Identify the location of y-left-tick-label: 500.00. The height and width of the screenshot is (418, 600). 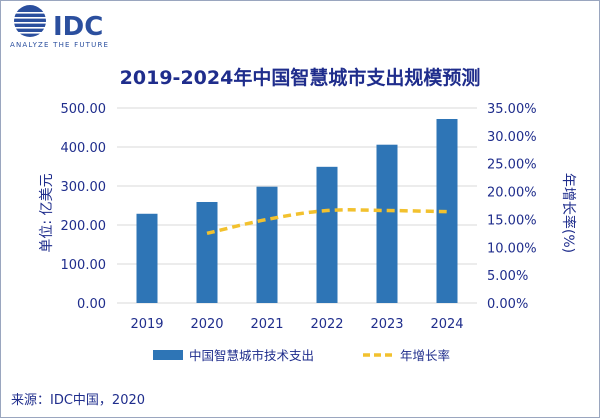
(84, 109).